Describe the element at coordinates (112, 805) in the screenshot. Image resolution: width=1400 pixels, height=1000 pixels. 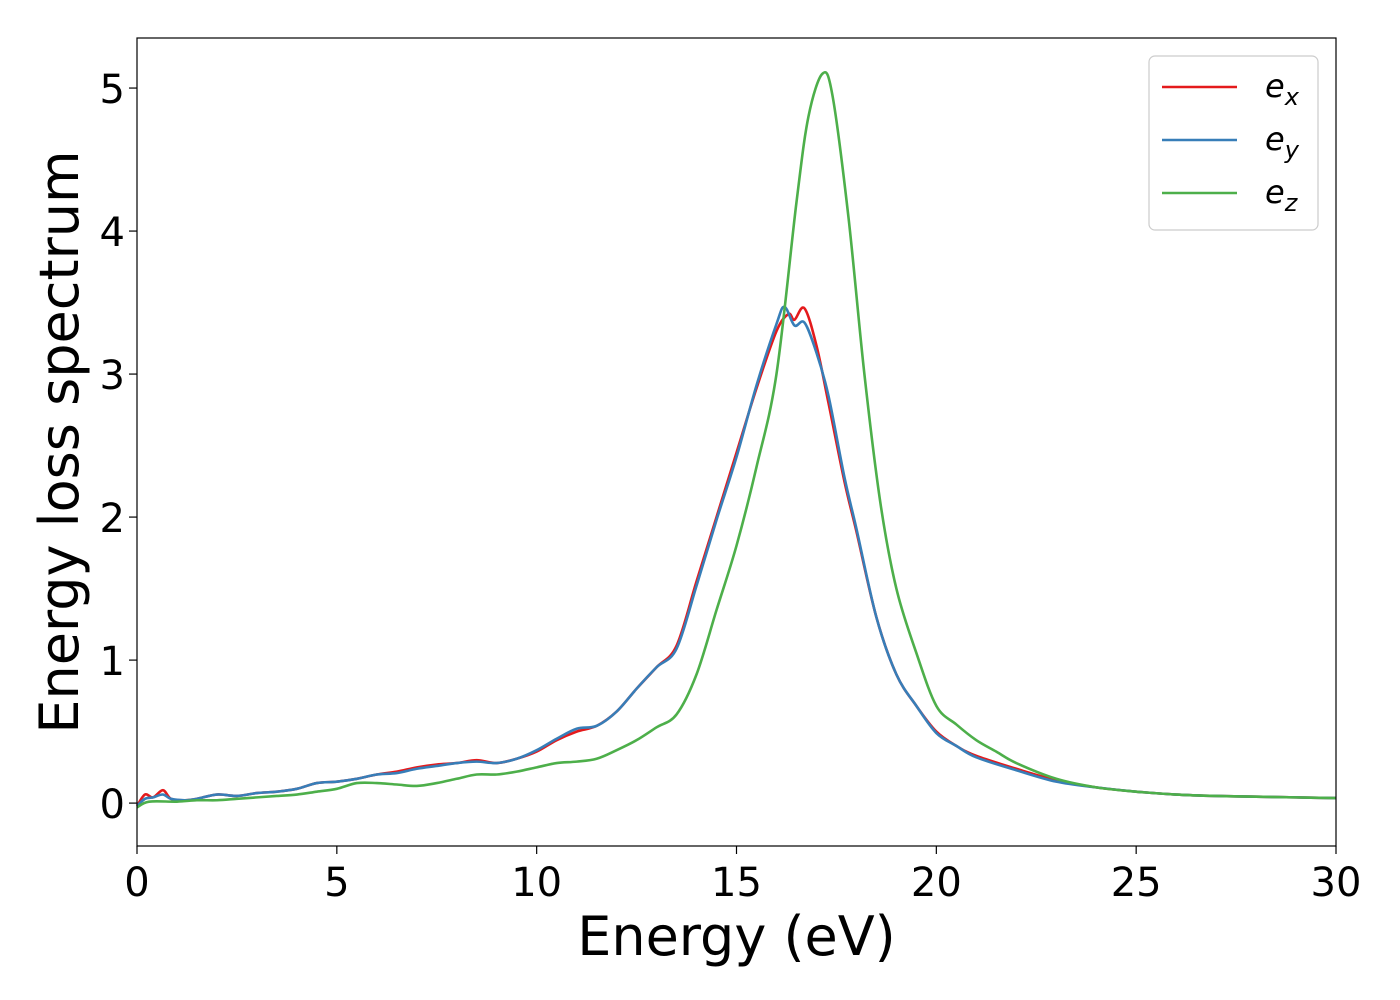
I see `y-tick-label: 0` at that location.